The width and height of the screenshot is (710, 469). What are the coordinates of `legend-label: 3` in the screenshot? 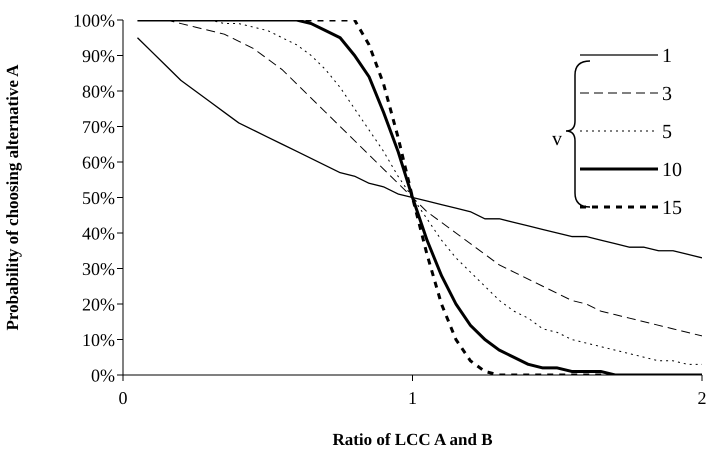 It's located at (667, 94).